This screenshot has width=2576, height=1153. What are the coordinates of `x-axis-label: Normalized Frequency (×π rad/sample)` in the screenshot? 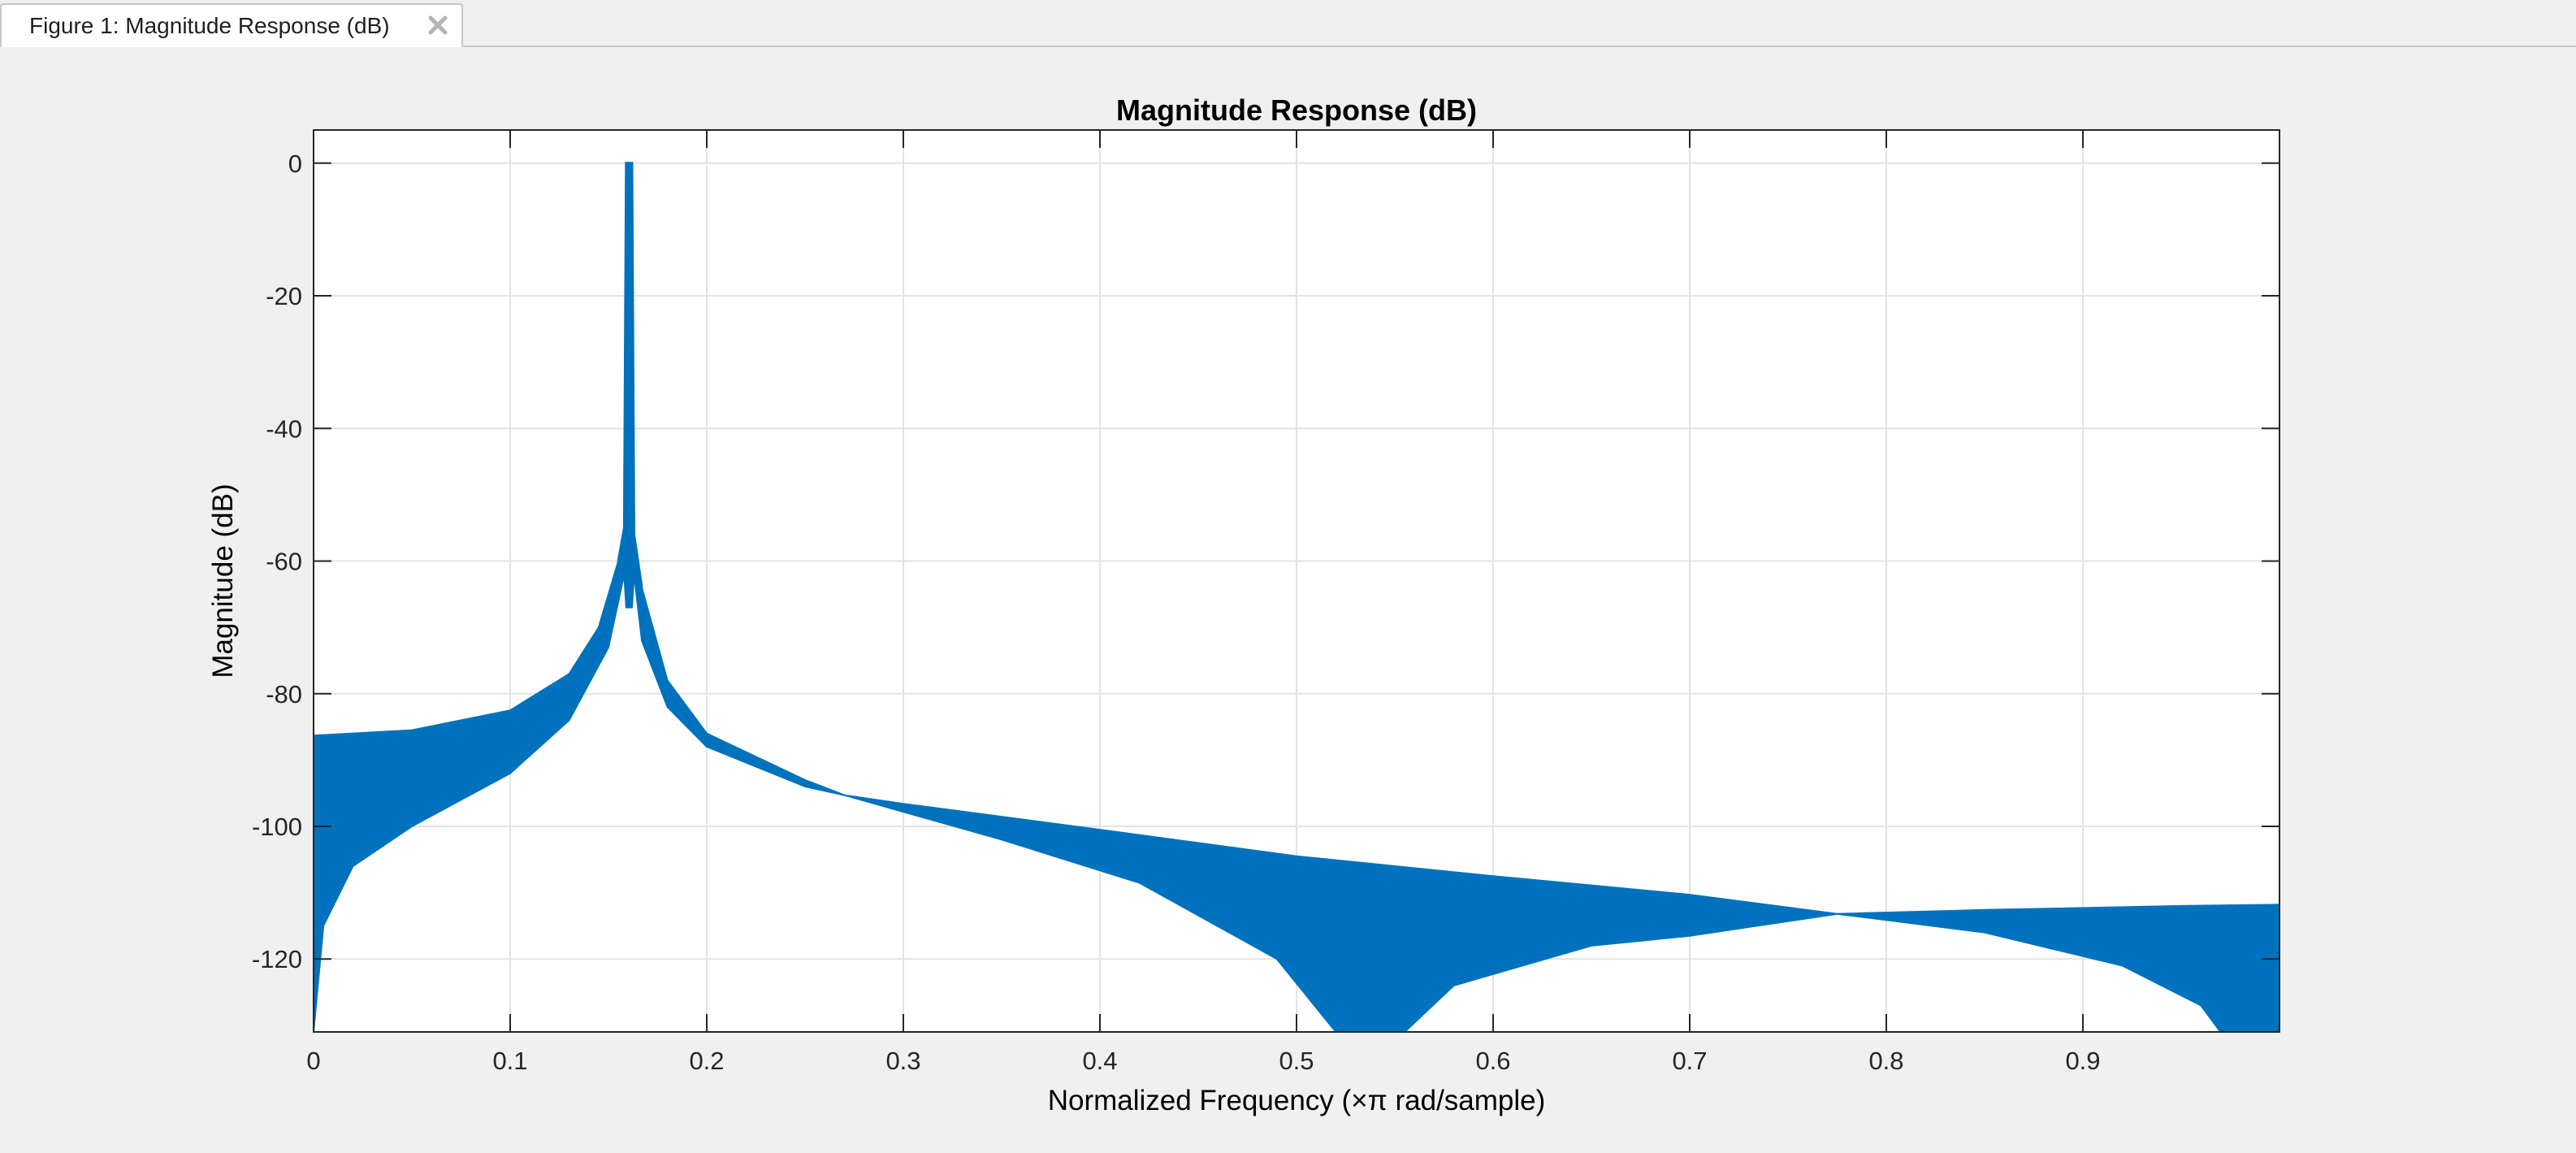 It's located at (1297, 1100).